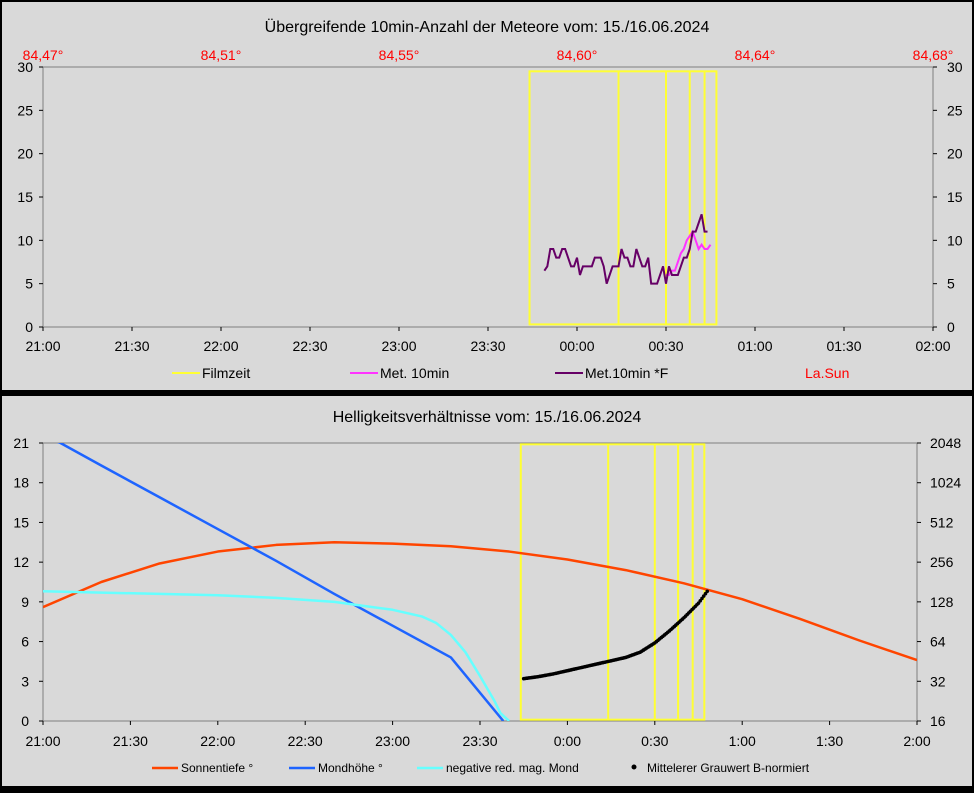 This screenshot has height=793, width=974. I want to click on y2-tick-label: 32, so click(938, 681).